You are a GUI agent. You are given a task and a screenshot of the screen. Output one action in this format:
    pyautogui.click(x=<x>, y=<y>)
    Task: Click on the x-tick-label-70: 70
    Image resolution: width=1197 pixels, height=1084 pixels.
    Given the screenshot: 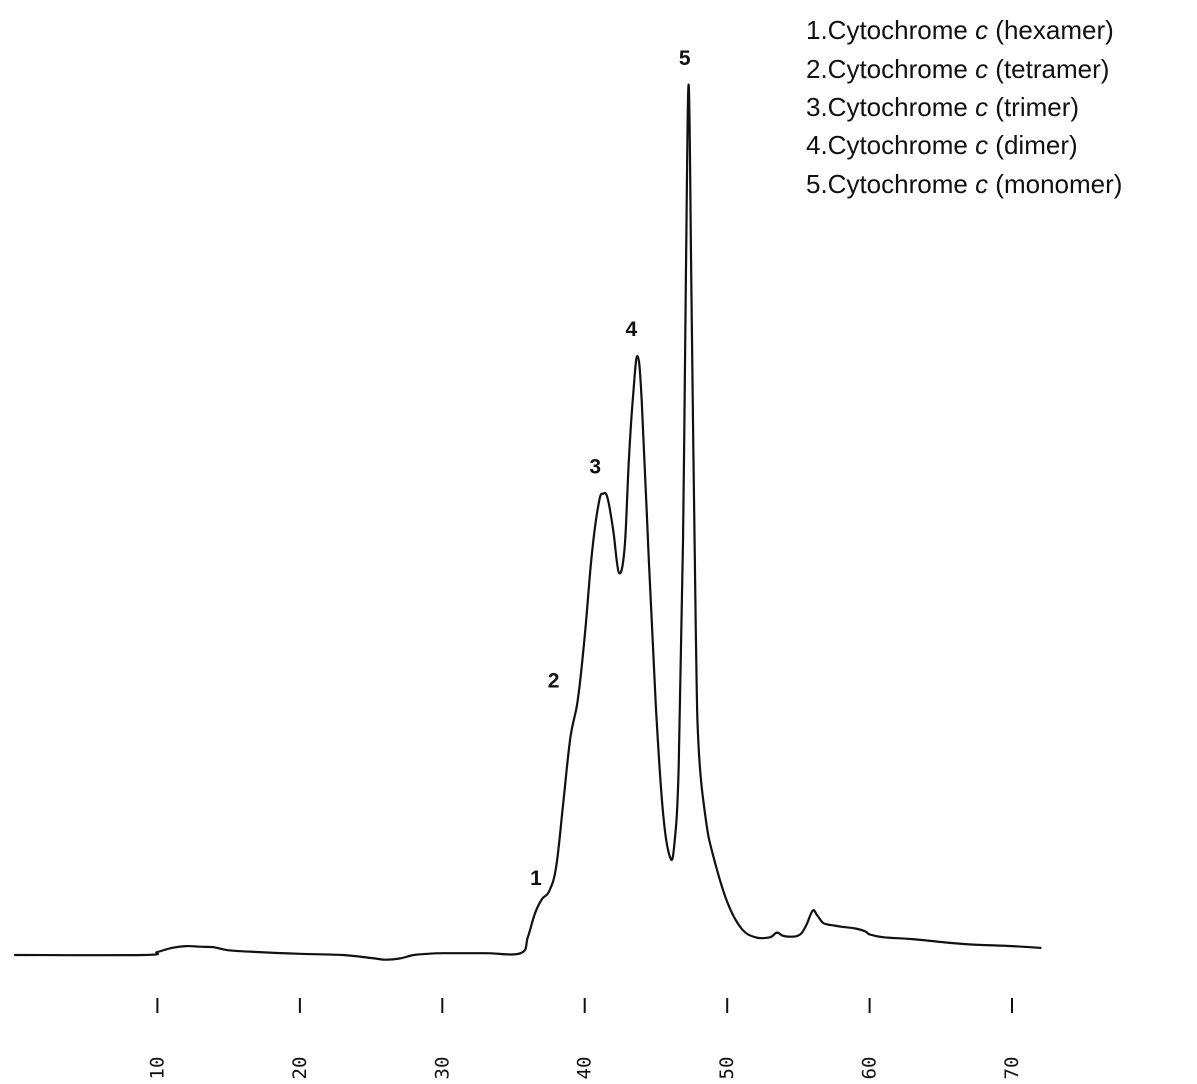 What is the action you would take?
    pyautogui.click(x=1012, y=1068)
    